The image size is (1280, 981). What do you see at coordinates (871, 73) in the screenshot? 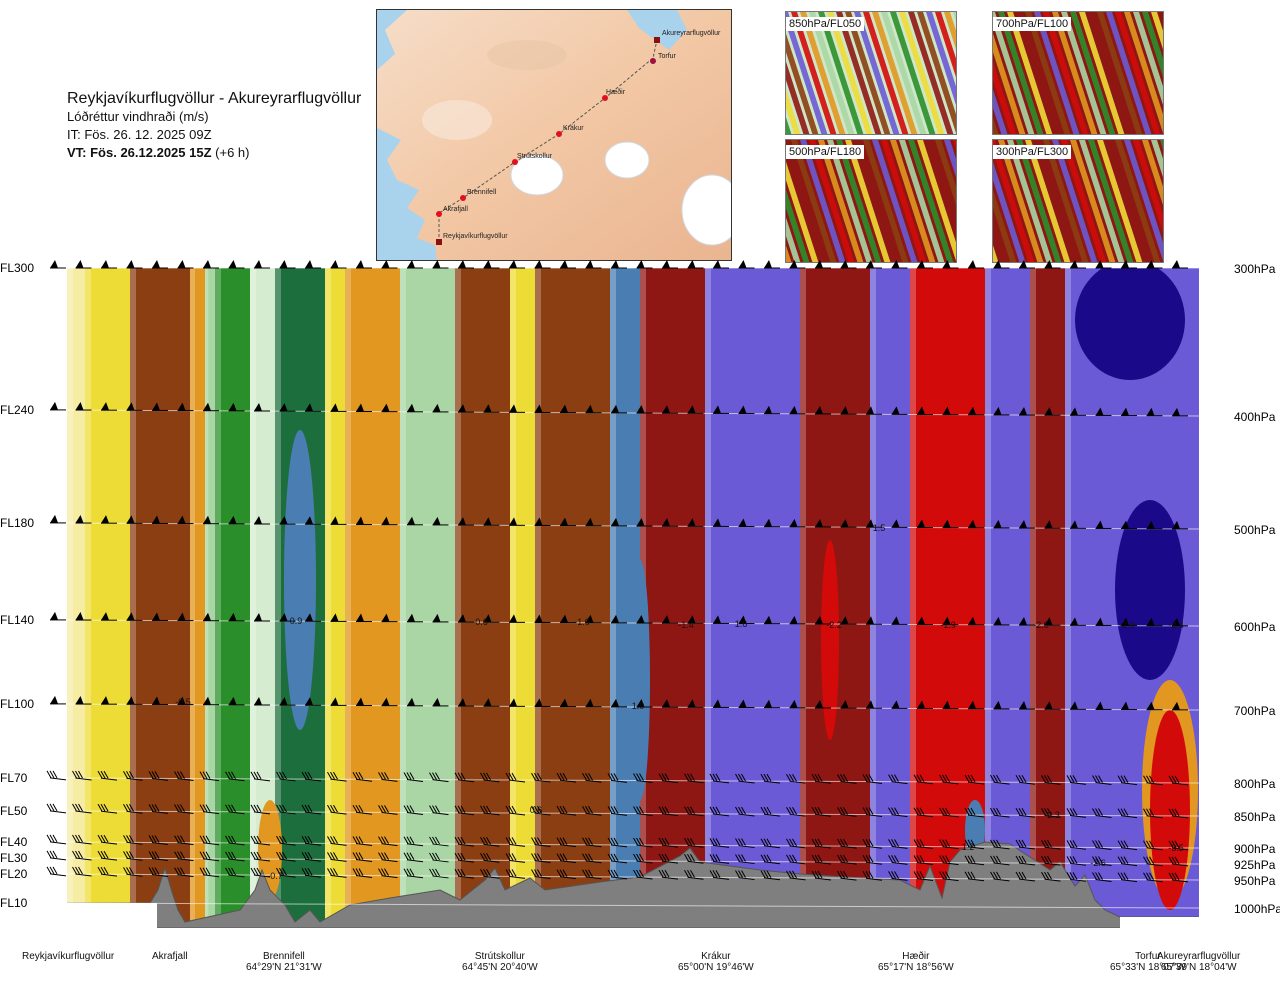
I see `mini-map-850: 850hPa/FL050` at bounding box center [871, 73].